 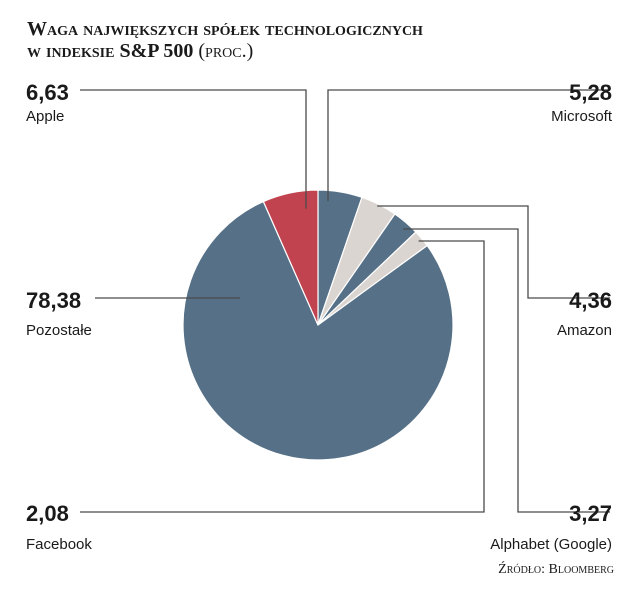 What do you see at coordinates (47, 513) in the screenshot?
I see `value-label-facebook: 2,08` at bounding box center [47, 513].